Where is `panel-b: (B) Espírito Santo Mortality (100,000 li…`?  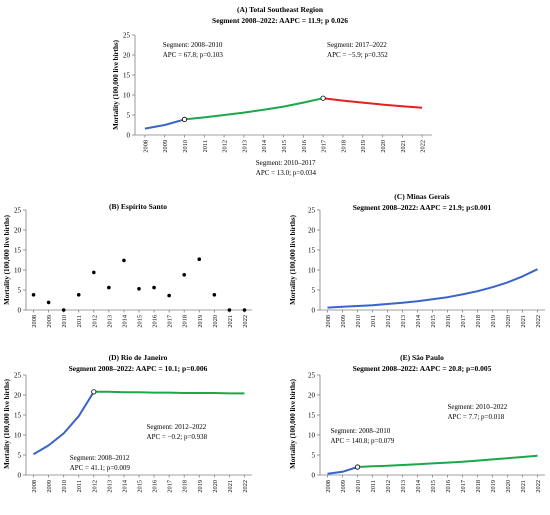
panel-b: (B) Espírito Santo Mortality (100,000 li… is located at coordinates (127, 265).